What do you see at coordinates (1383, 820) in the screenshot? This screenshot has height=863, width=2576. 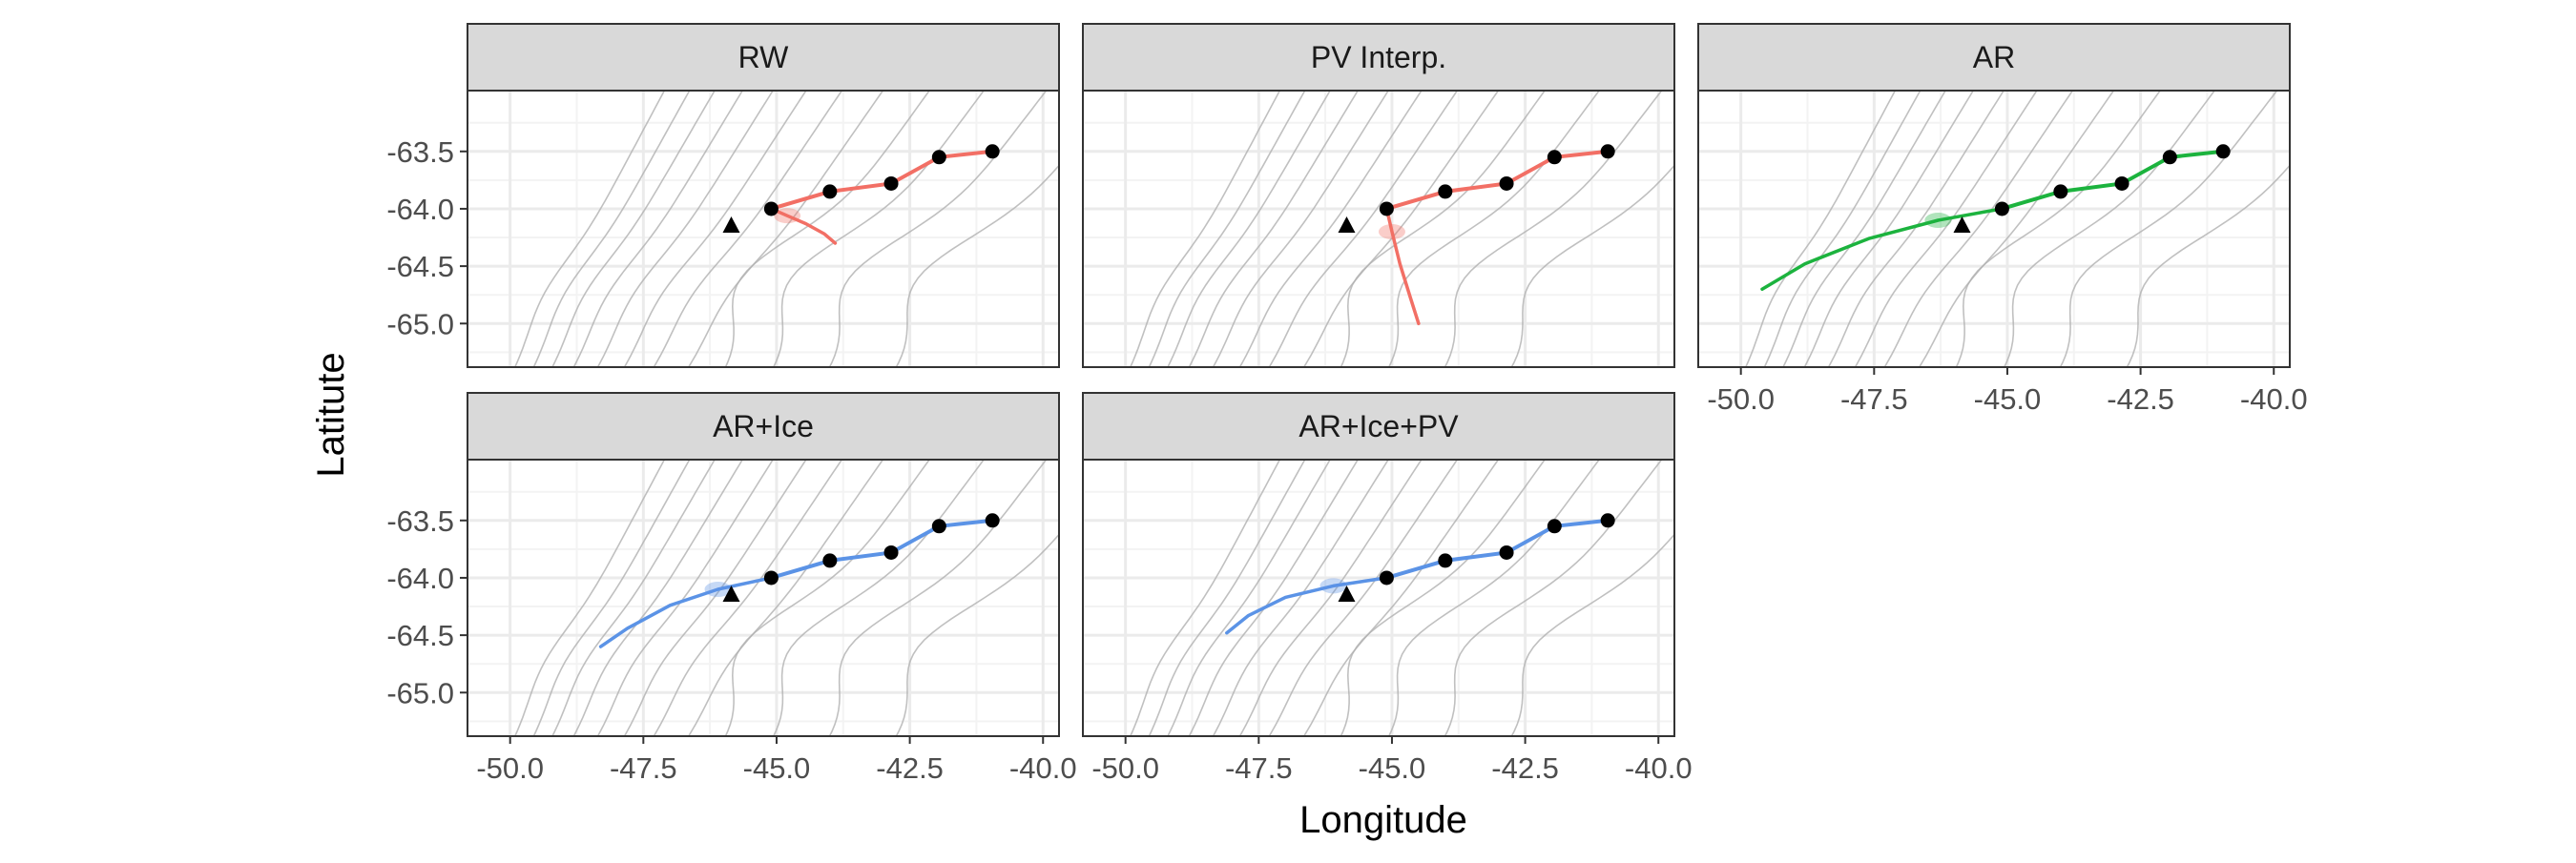 I see `x-axis-title: Longitude` at bounding box center [1383, 820].